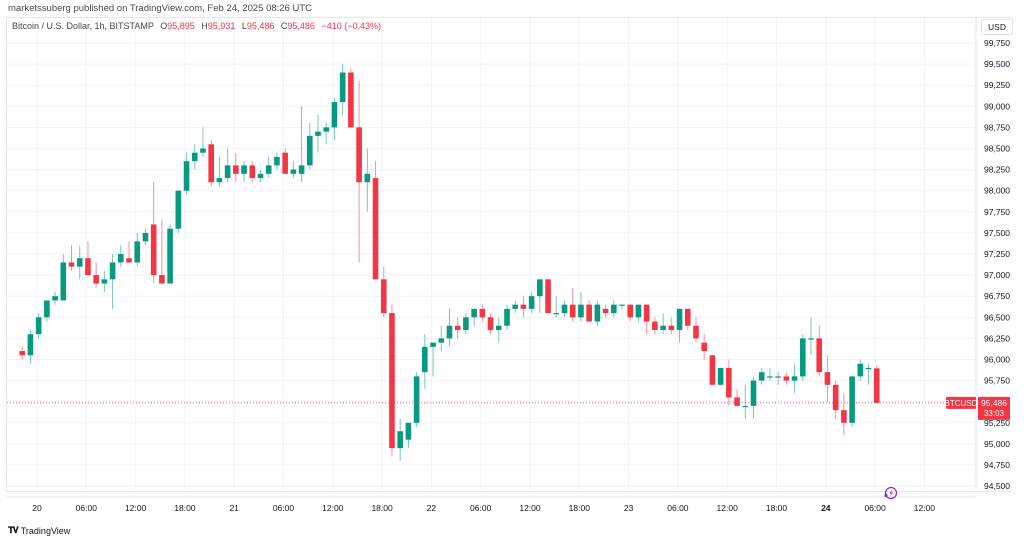  I want to click on tradingview-logo: 𝐓𝐕 TradingView, so click(39, 530).